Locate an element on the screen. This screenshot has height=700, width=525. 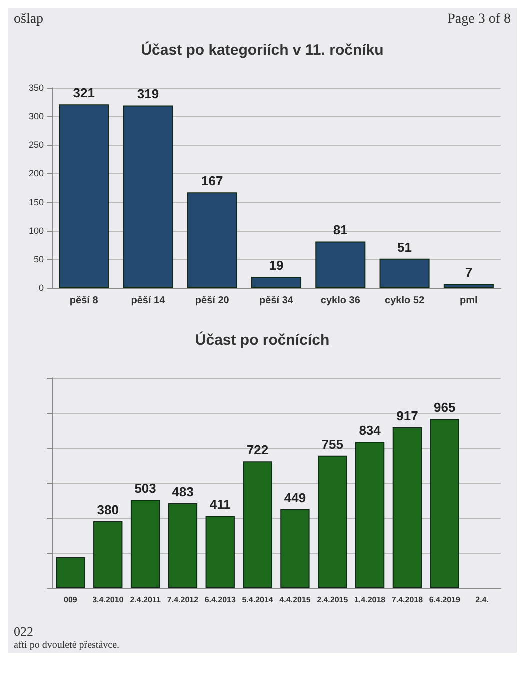
y-tick-label: 0 is located at coordinates (41, 288).